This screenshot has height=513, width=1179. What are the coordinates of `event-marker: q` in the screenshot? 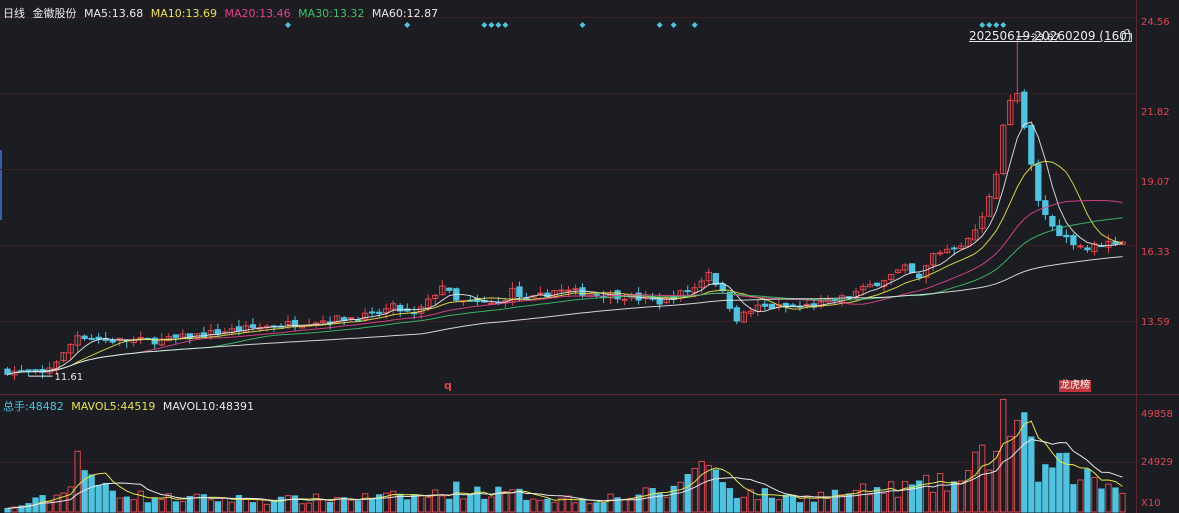 It's located at (448, 385).